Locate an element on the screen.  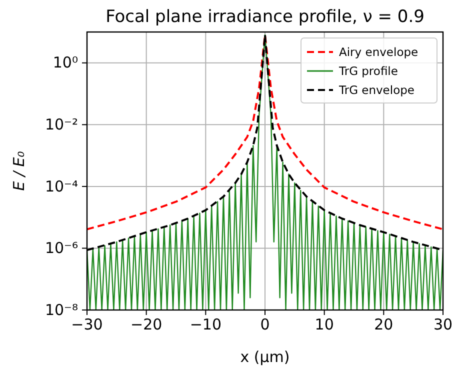
y-tick-label: 10⁻² is located at coordinates (61, 124).